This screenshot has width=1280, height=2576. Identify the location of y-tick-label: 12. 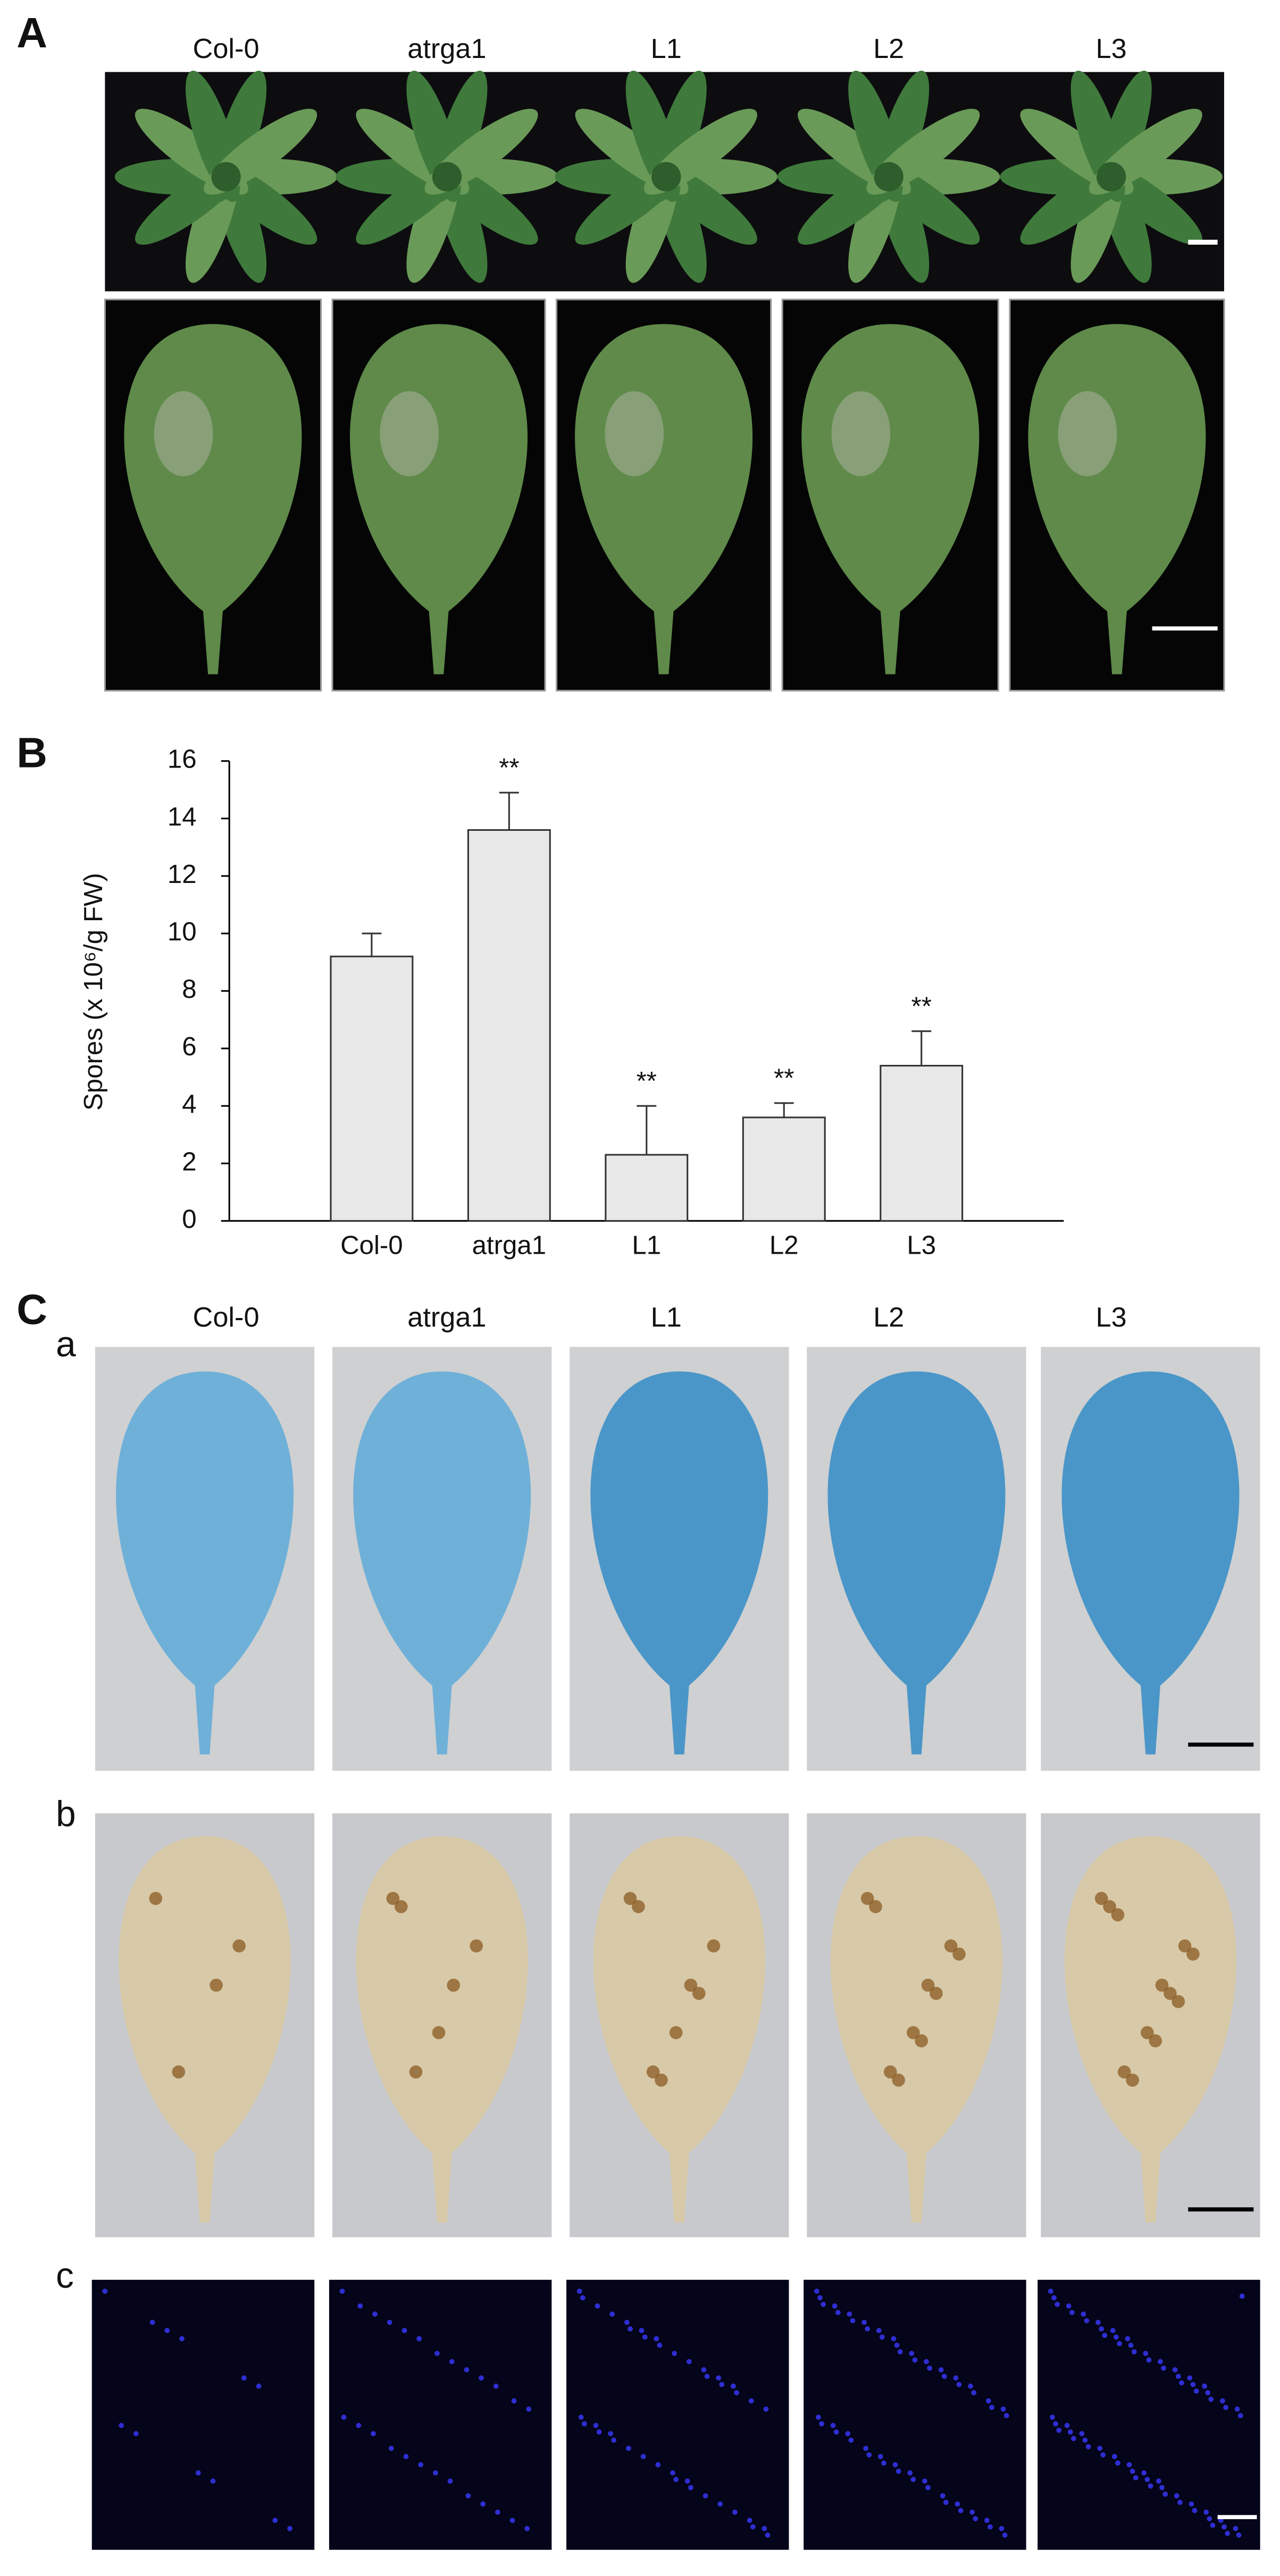
(182, 875).